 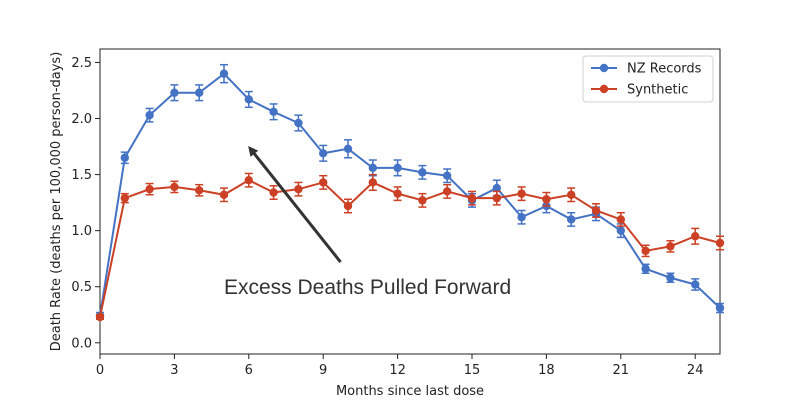 I want to click on y-tick-label: 0.0, so click(x=81, y=343).